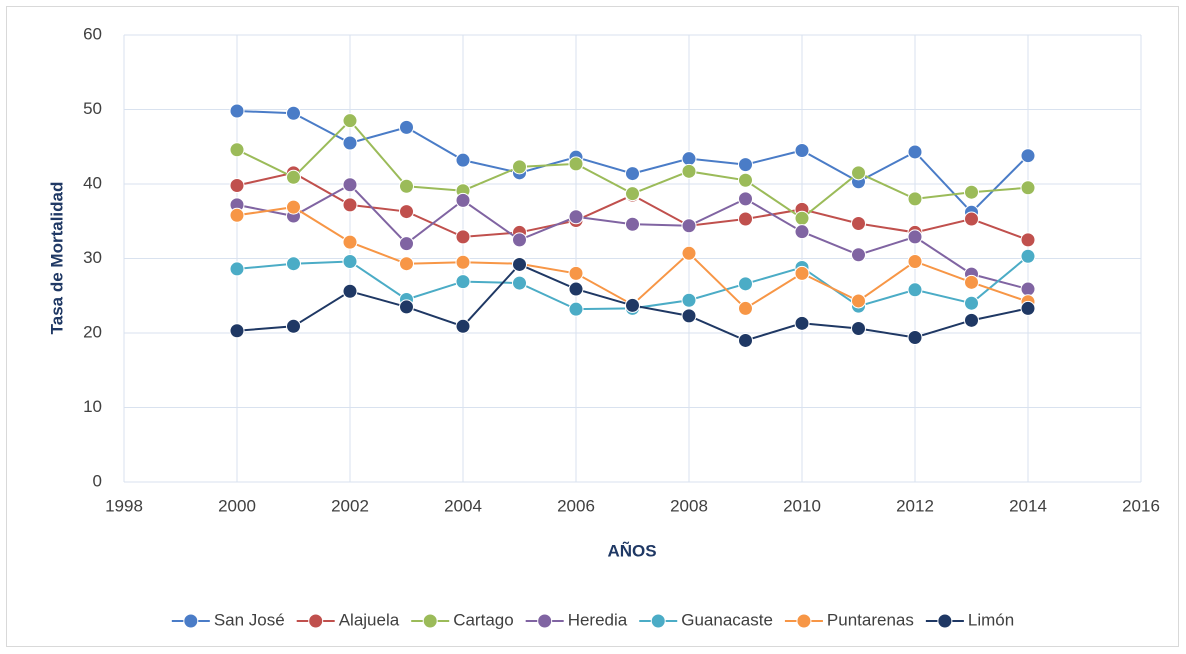 This screenshot has height=654, width=1186. What do you see at coordinates (870, 619) in the screenshot?
I see `legend-label: Puntarenas` at bounding box center [870, 619].